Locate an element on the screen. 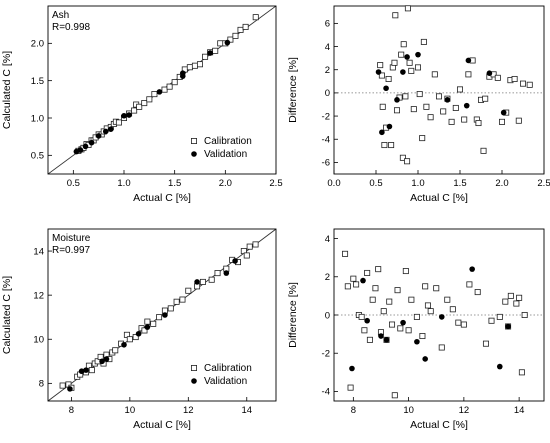 This screenshot has height=443, width=550. y-tick-label: -6 is located at coordinates (326, 163).